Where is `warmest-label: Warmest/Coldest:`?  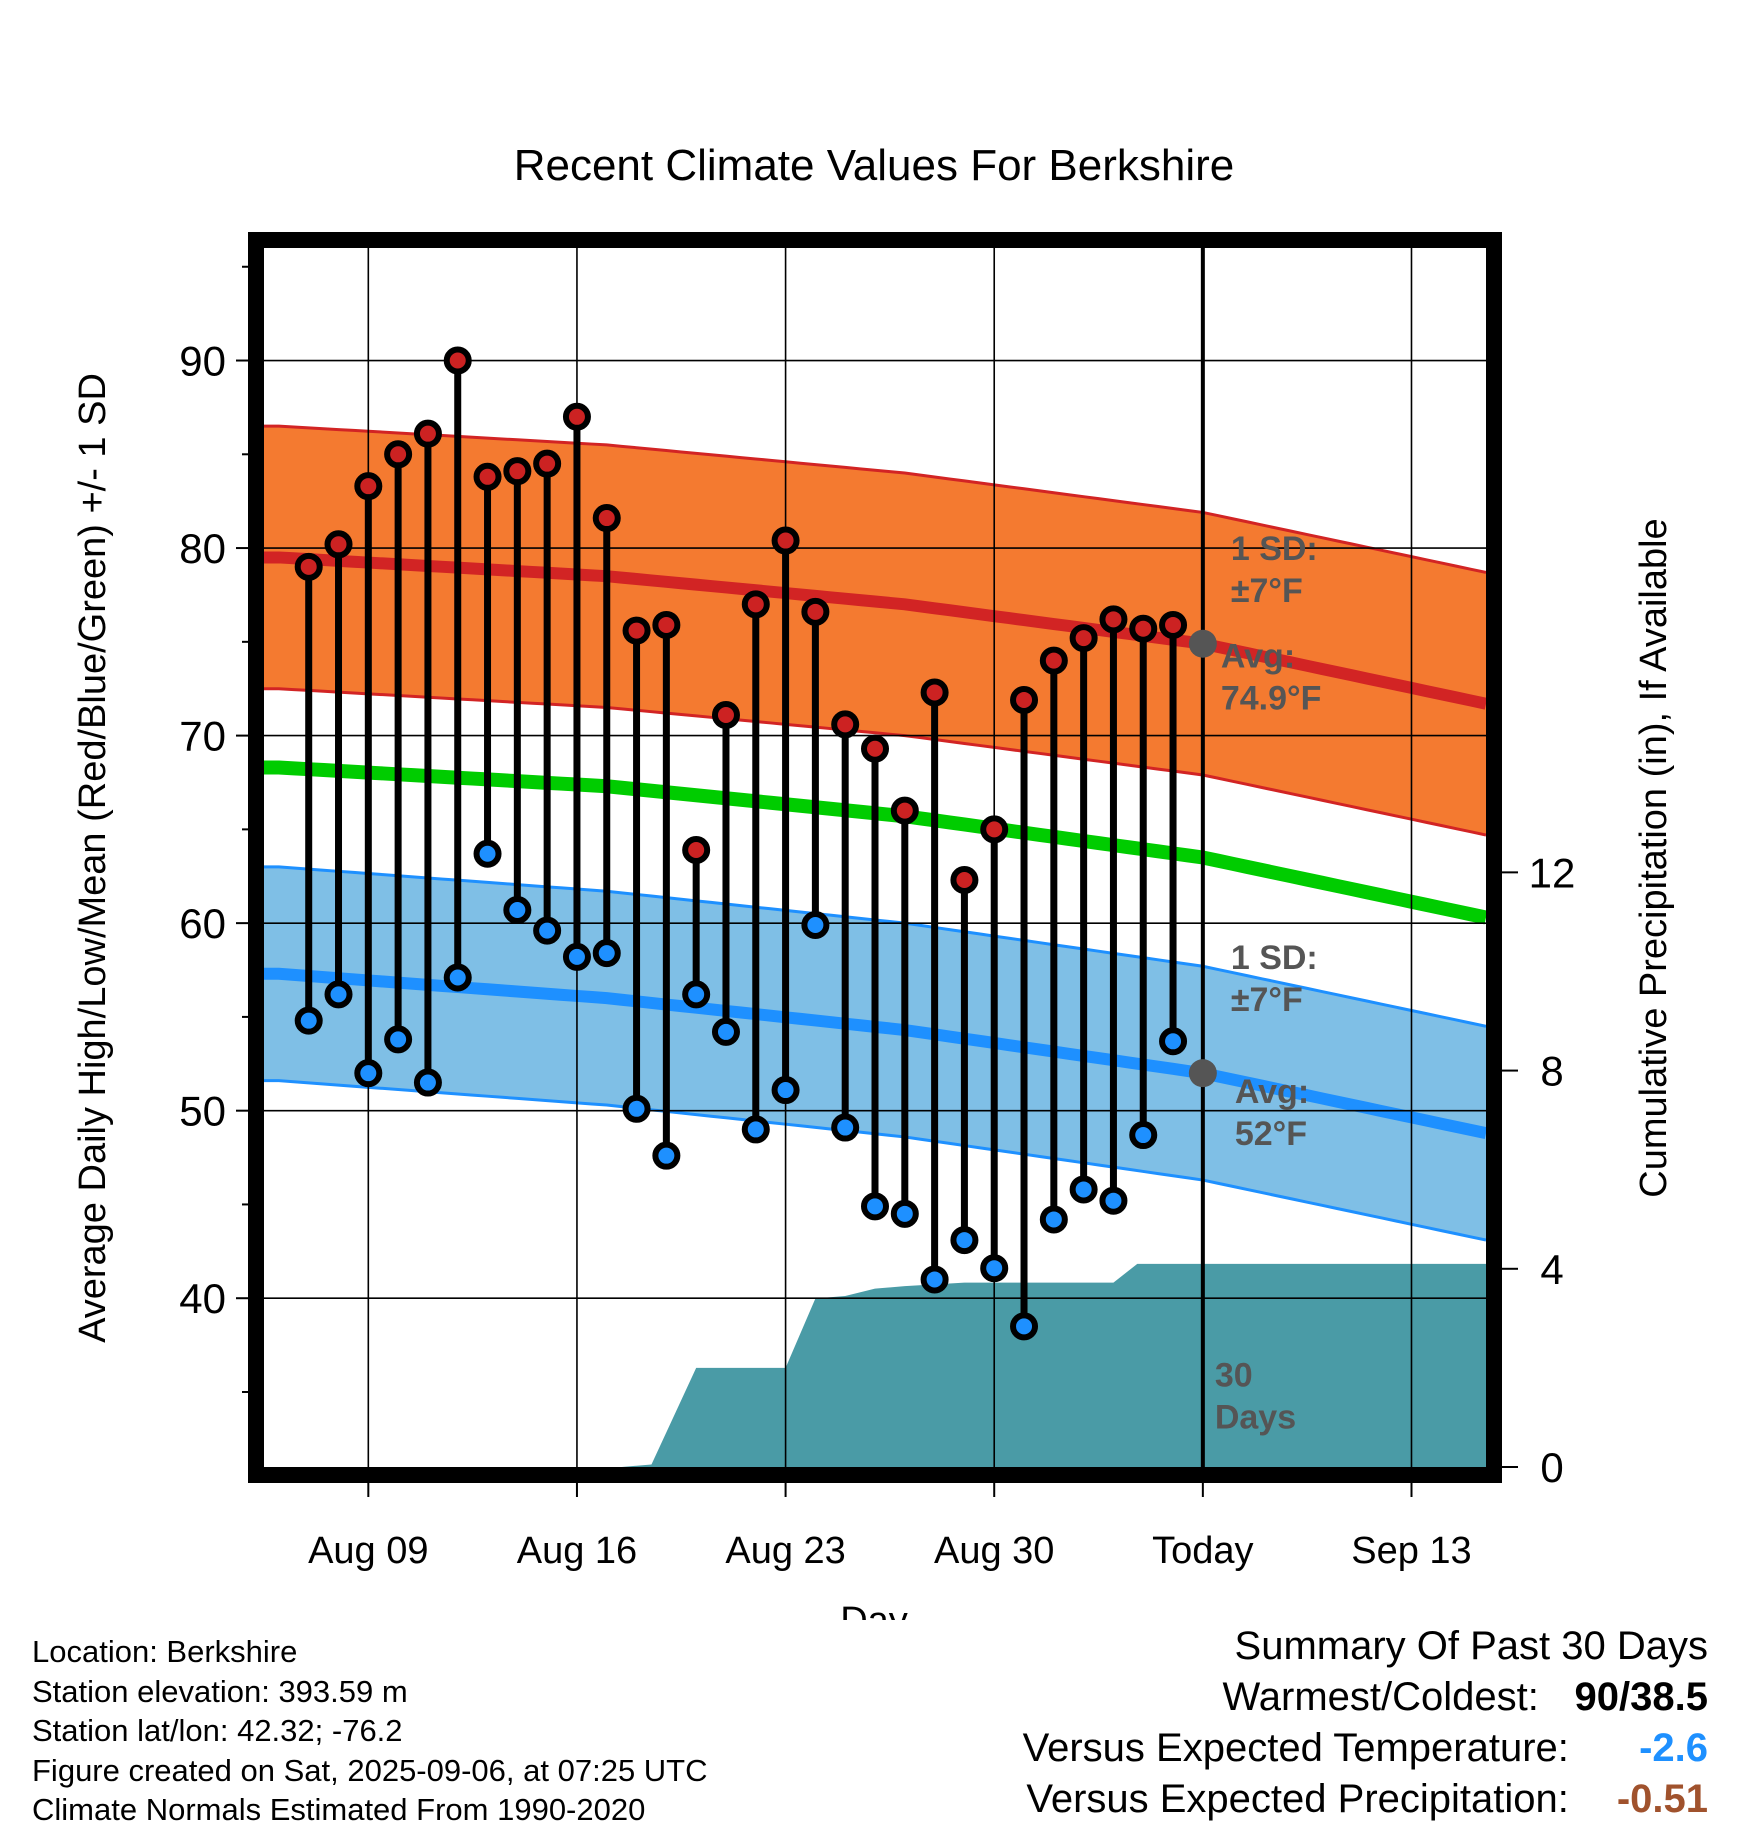 warmest-label: Warmest/Coldest: is located at coordinates (1380, 1697).